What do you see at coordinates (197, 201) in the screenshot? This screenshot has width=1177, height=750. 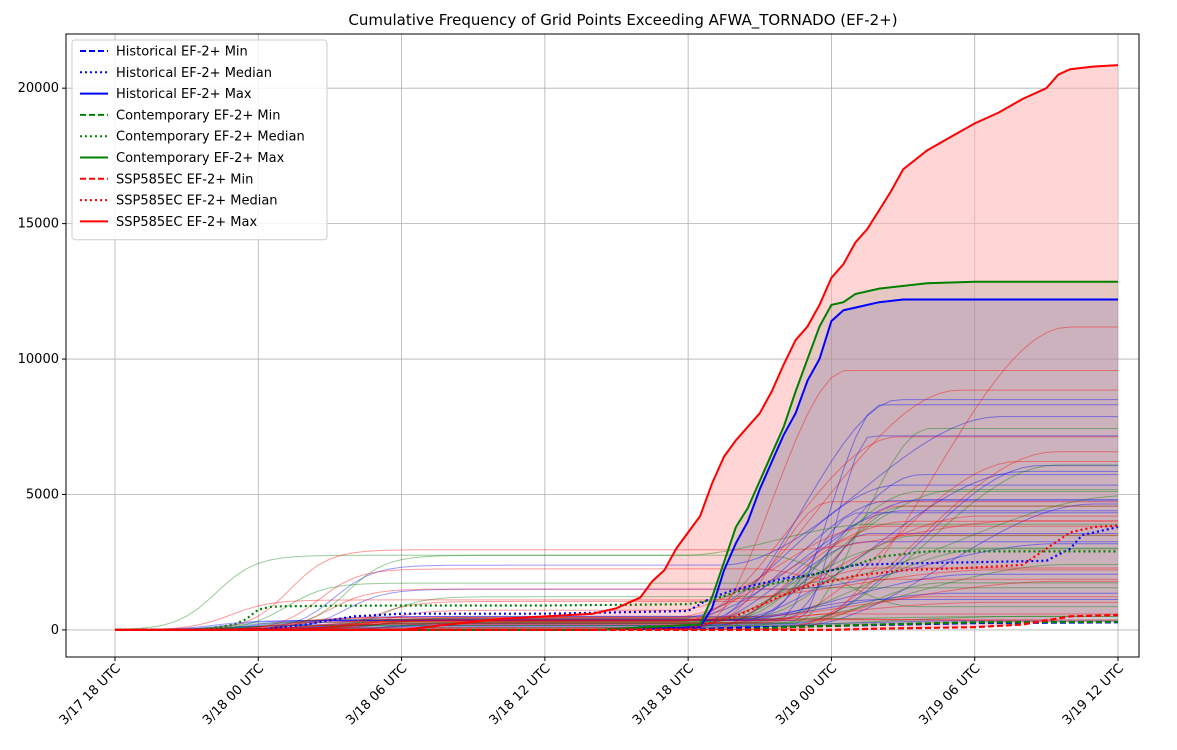 I see `legend-label: SSP585EC EF-2+ Median` at bounding box center [197, 201].